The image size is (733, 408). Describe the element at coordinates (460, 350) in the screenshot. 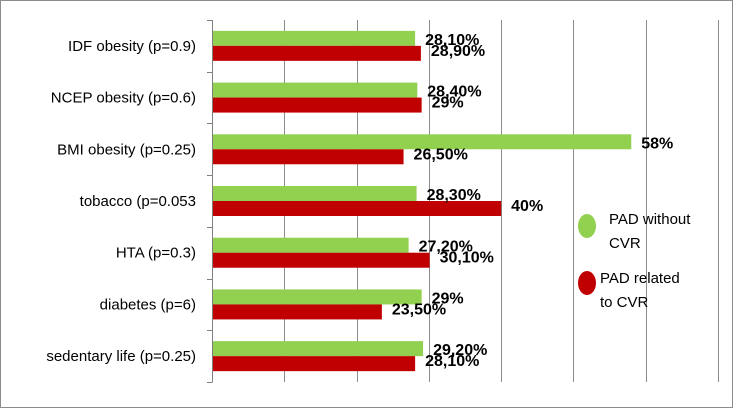

I see `data-label: 29,20%` at that location.